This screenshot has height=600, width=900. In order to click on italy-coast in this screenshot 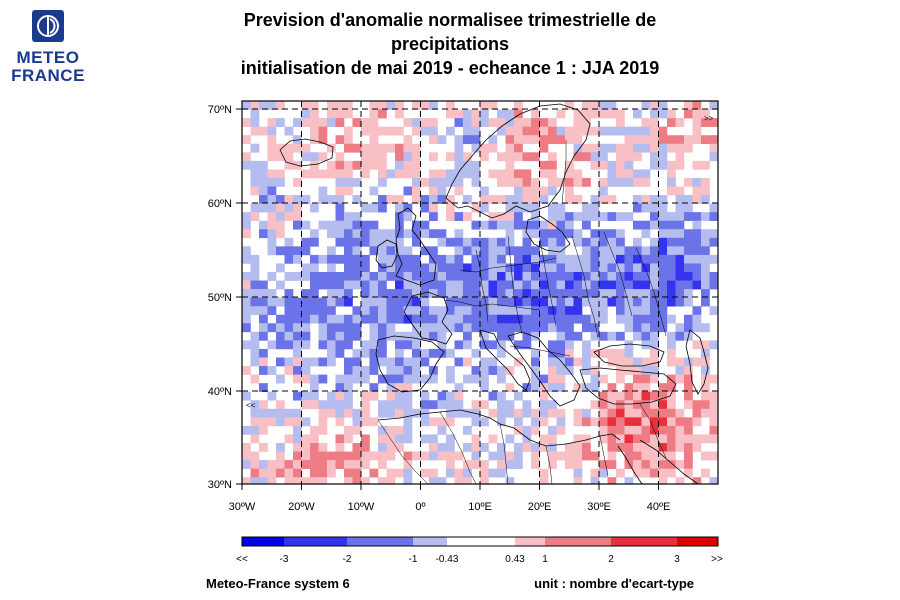, I will do `click(505, 360)`.